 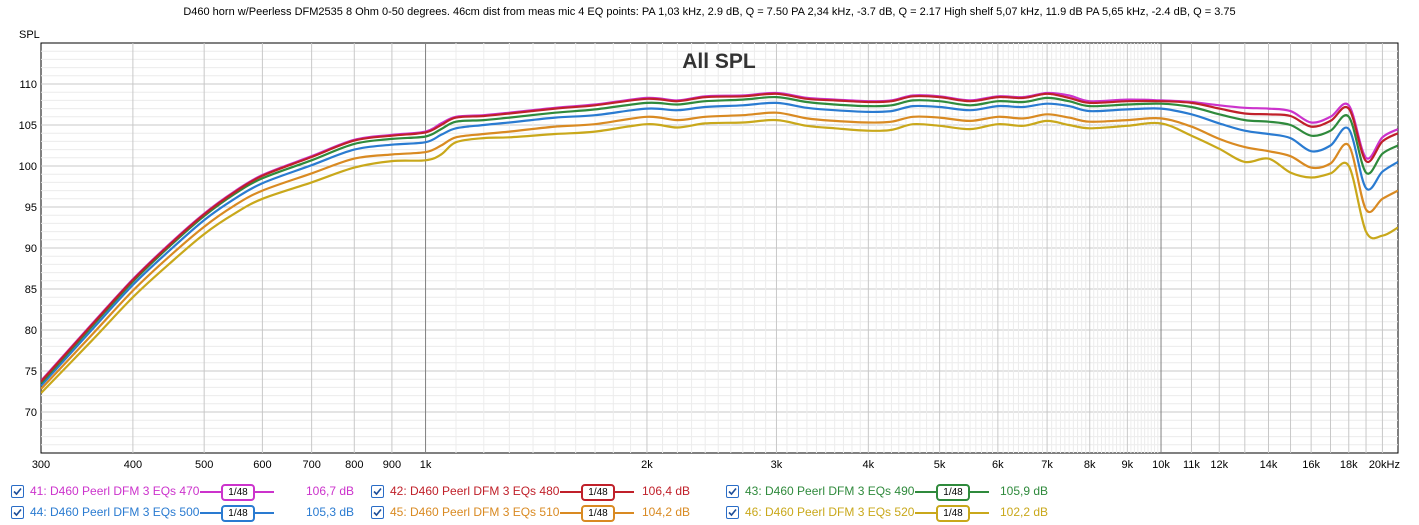 I want to click on x-tick-label: 11k, so click(x=1191, y=465).